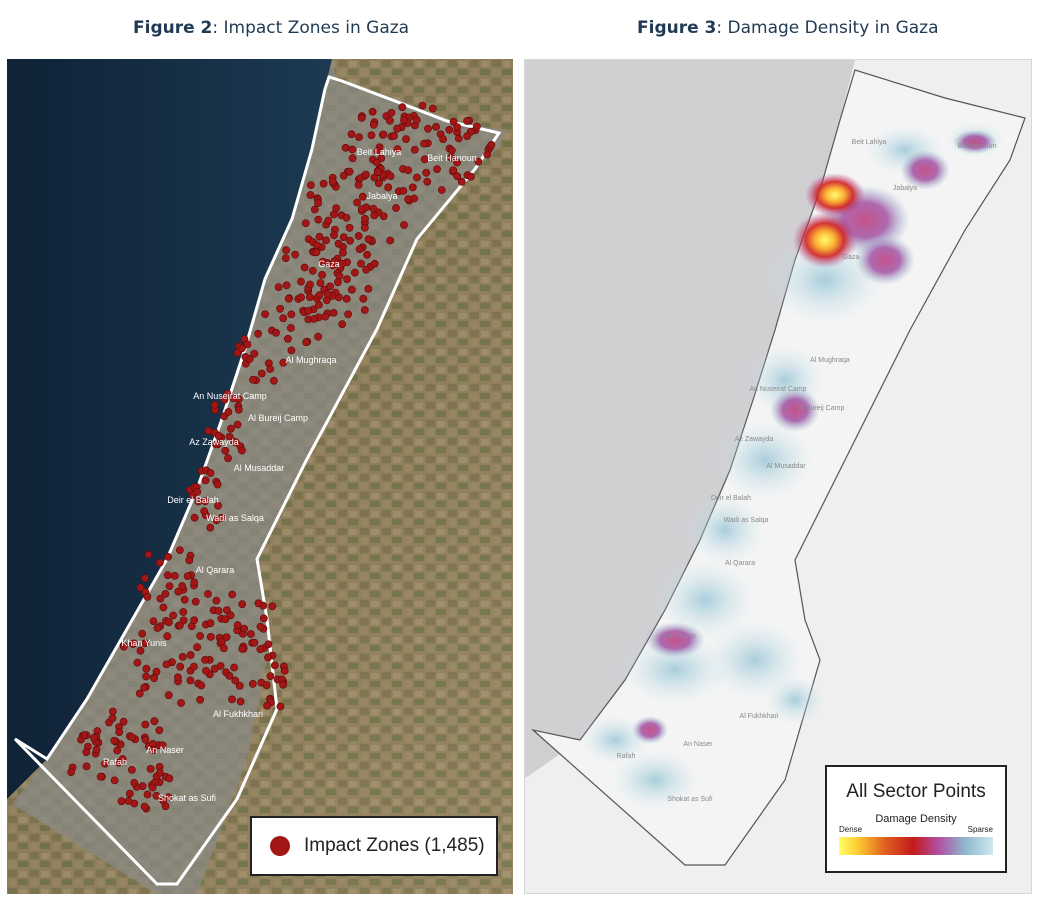 This screenshot has height=908, width=1038. I want to click on legend-sparse-label: Sparse, so click(980, 829).